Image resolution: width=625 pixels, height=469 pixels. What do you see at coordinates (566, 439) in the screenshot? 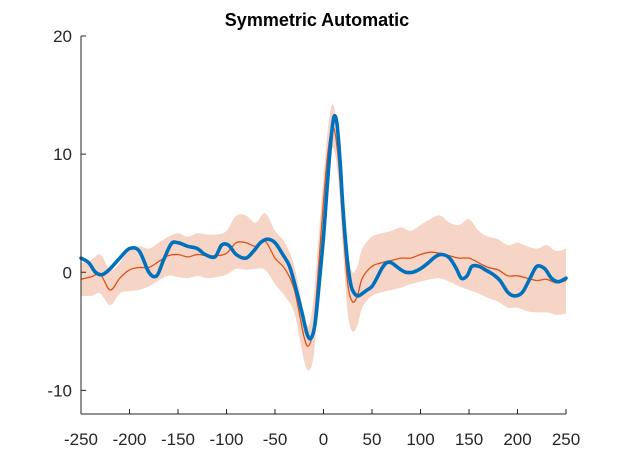
I see `x-tick-label: 250` at bounding box center [566, 439].